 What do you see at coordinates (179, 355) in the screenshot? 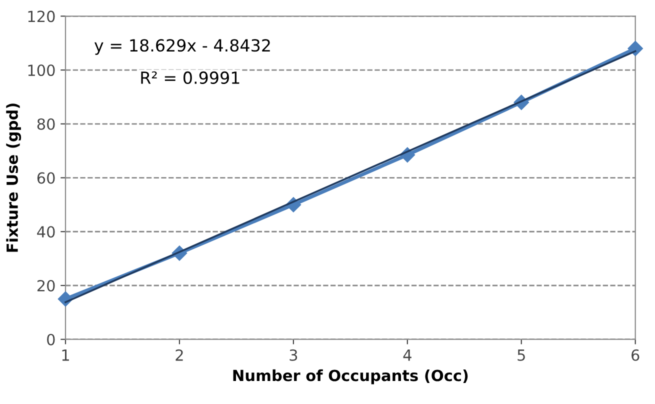
I see `x-tick-label: 2` at bounding box center [179, 355].